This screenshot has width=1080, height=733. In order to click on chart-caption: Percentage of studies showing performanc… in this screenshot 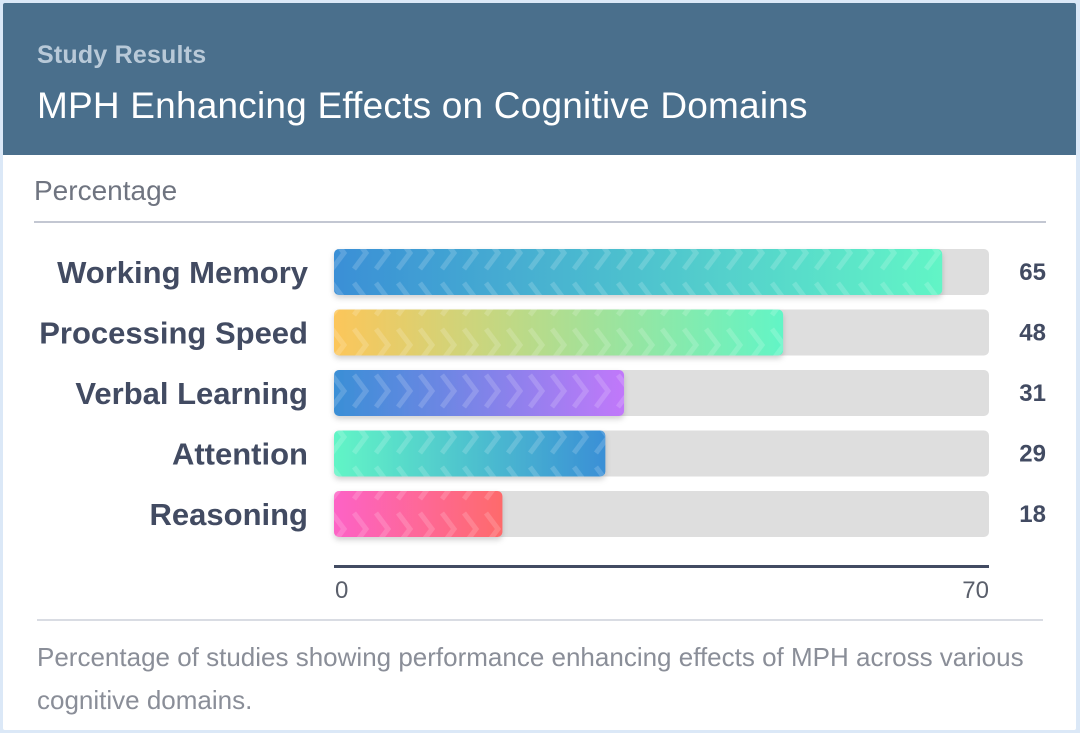, I will do `click(530, 678)`.